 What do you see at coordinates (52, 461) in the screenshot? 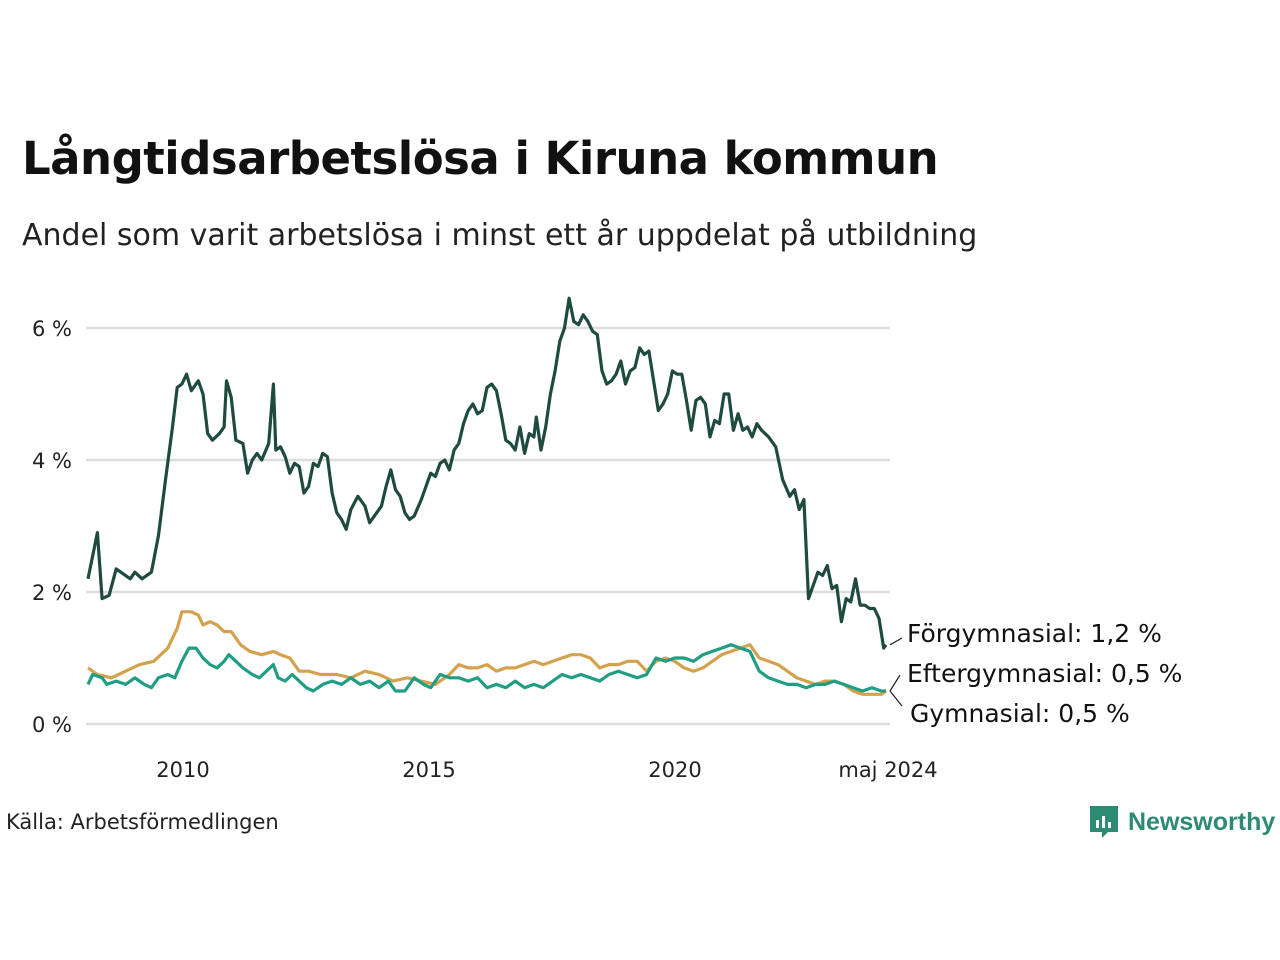
I see `y-tick-label: 4 %` at bounding box center [52, 461].